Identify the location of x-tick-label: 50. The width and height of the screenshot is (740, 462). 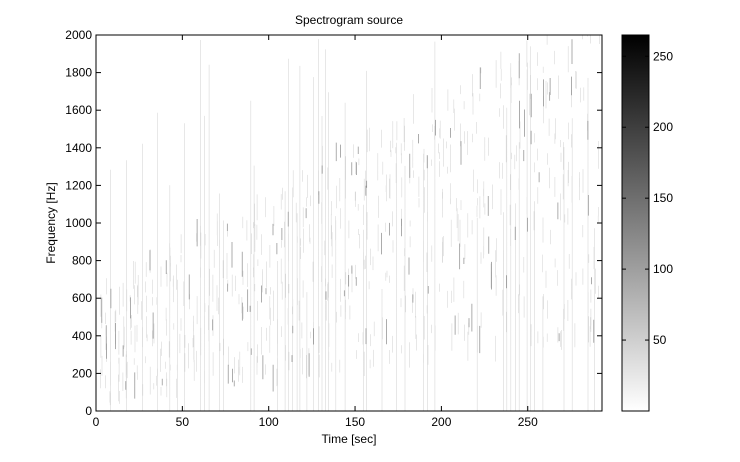
(183, 422).